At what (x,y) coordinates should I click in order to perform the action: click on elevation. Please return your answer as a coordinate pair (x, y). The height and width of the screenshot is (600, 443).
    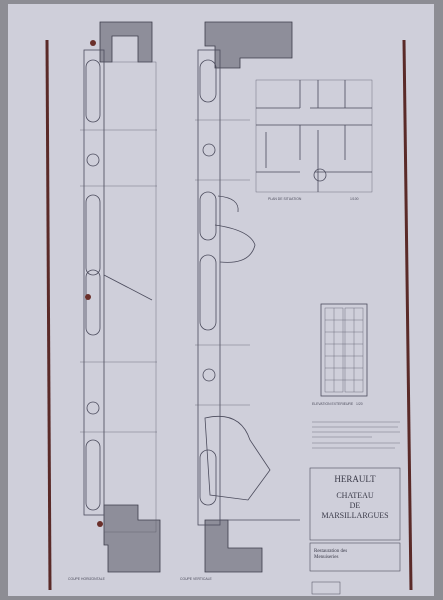
    Looking at the image, I should click on (344, 350).